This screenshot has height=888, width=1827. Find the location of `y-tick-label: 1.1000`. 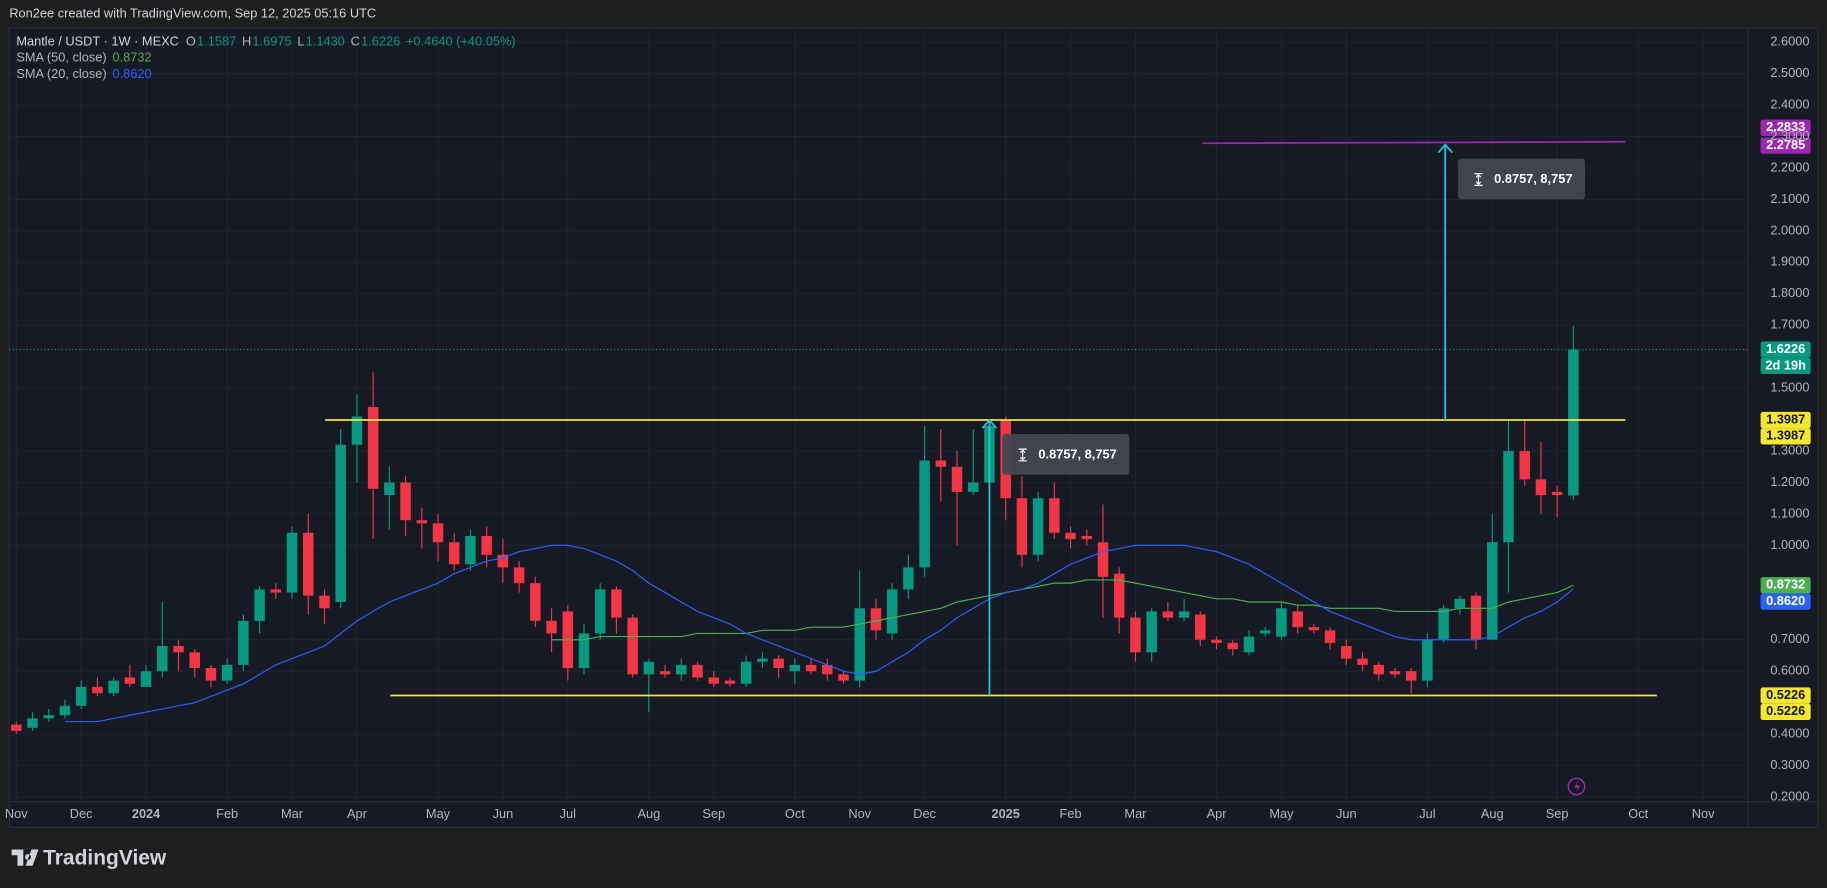

y-tick-label: 1.1000 is located at coordinates (1789, 512).